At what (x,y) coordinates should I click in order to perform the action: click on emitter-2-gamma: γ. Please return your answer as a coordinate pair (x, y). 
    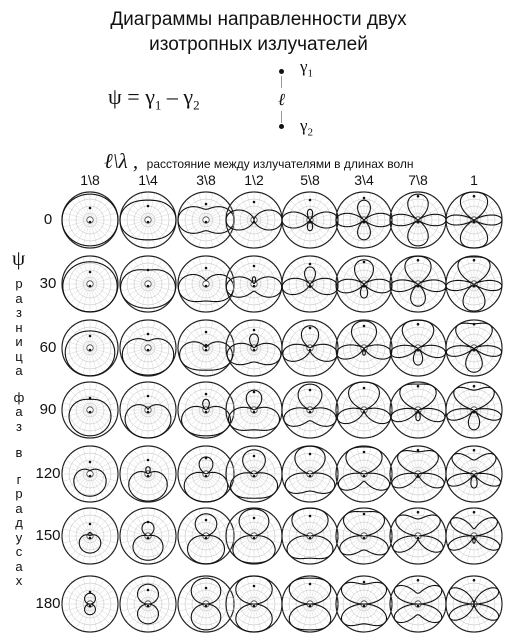
    Looking at the image, I should click on (304, 125).